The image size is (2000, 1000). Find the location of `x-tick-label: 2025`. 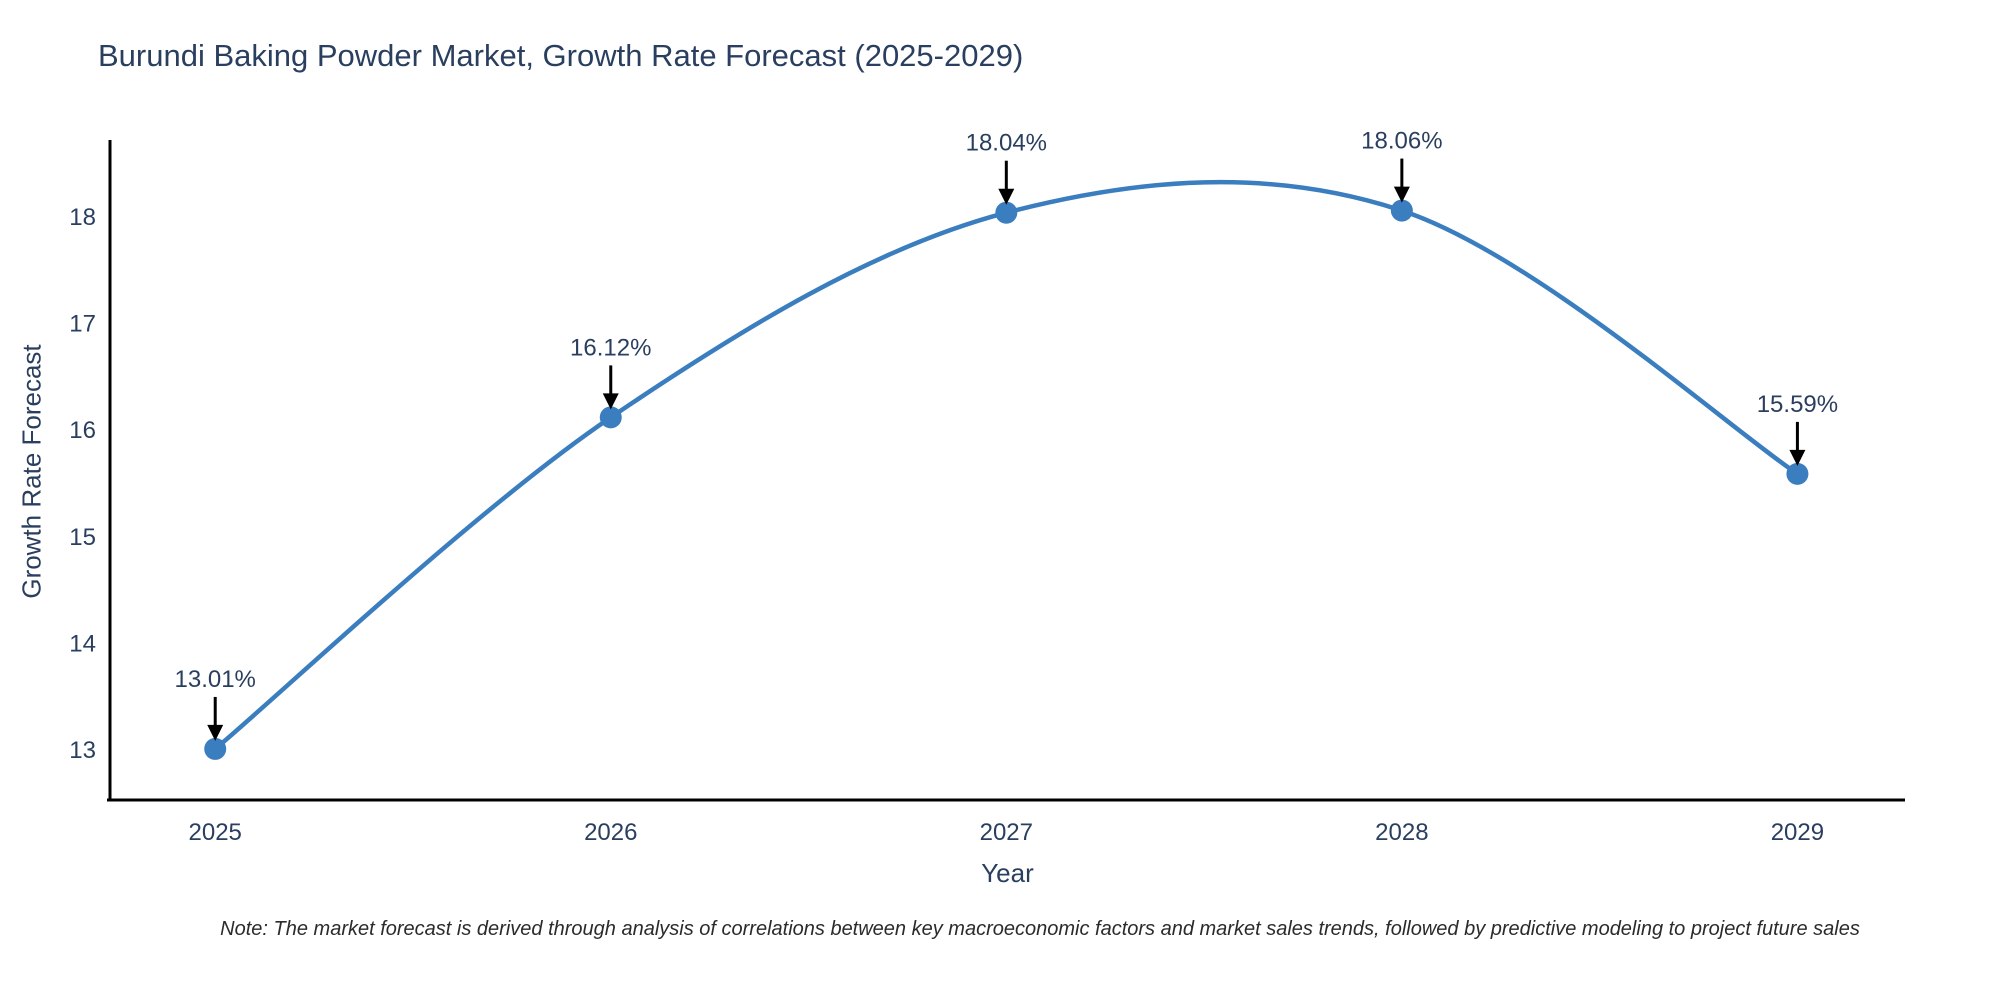

x-tick-label: 2025 is located at coordinates (215, 832).